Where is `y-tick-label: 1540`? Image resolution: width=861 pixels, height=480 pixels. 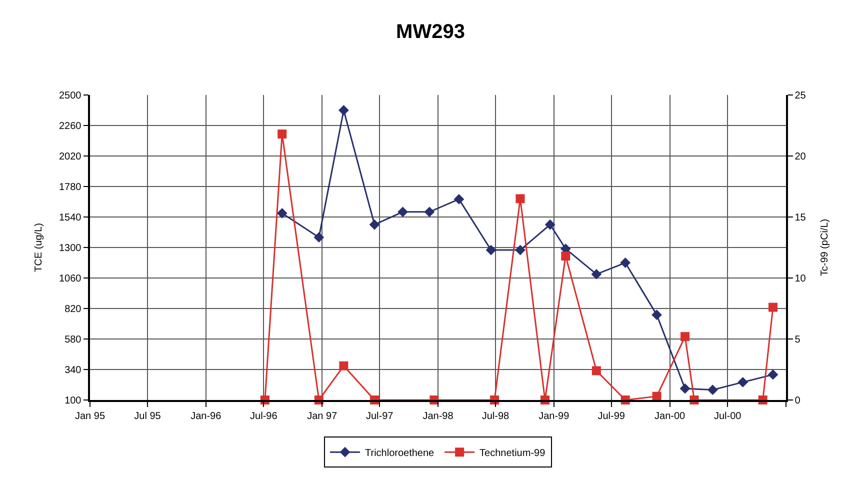 y-tick-label: 1540 is located at coordinates (70, 218).